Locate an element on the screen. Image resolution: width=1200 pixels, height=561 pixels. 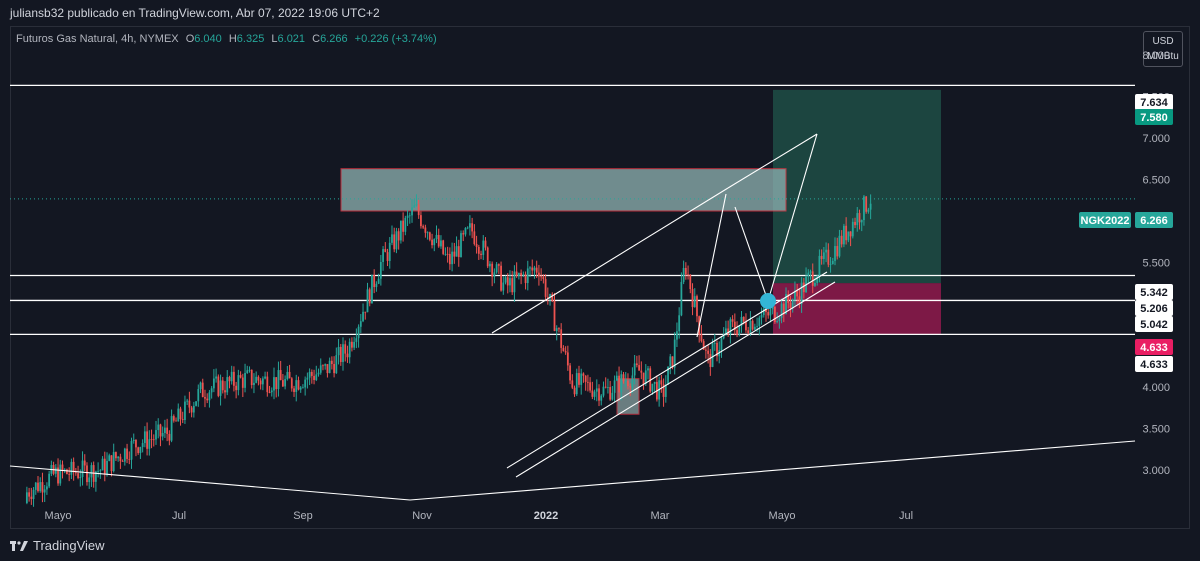
price-label-7: 4.633 is located at coordinates (1154, 348).